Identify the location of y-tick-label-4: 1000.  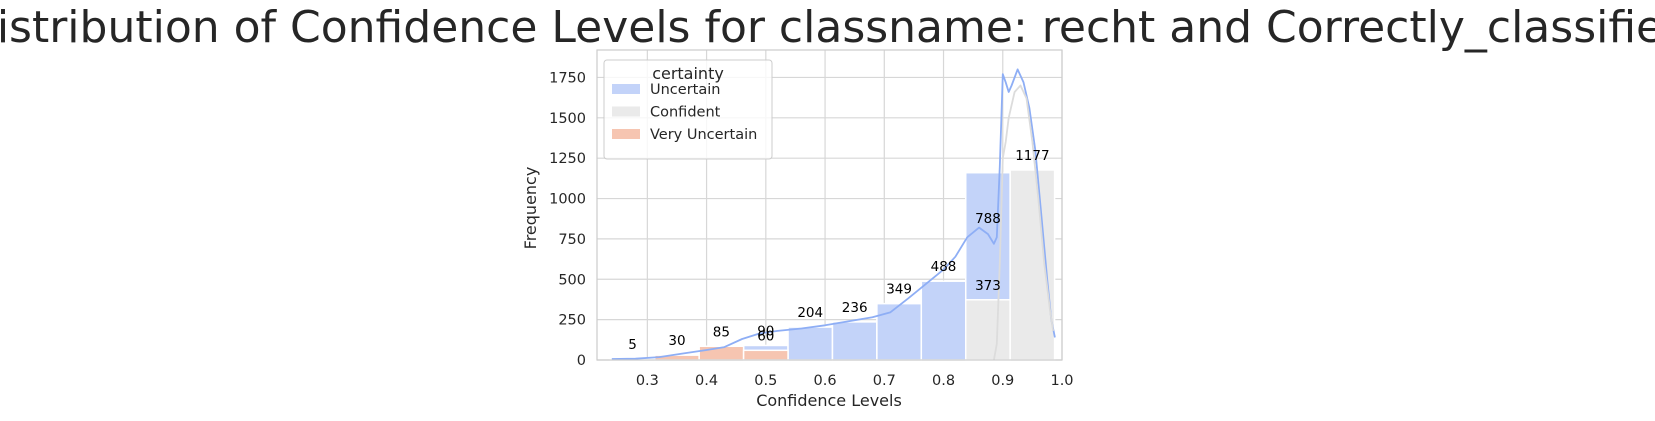
(567, 200).